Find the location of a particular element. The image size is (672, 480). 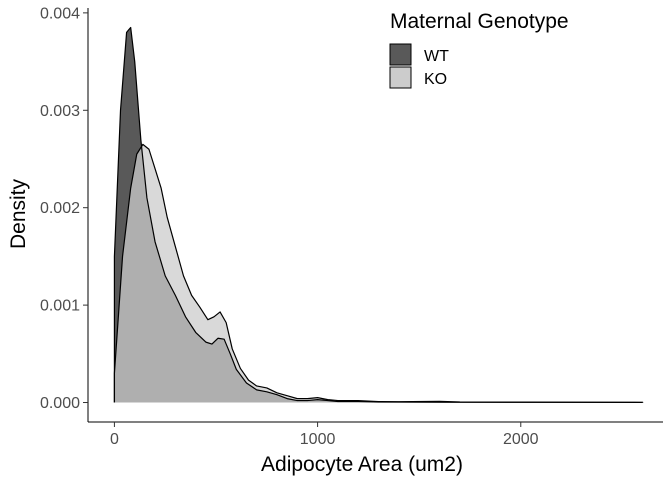

x-ticks: 0 1000 2000 is located at coordinates (324, 435).